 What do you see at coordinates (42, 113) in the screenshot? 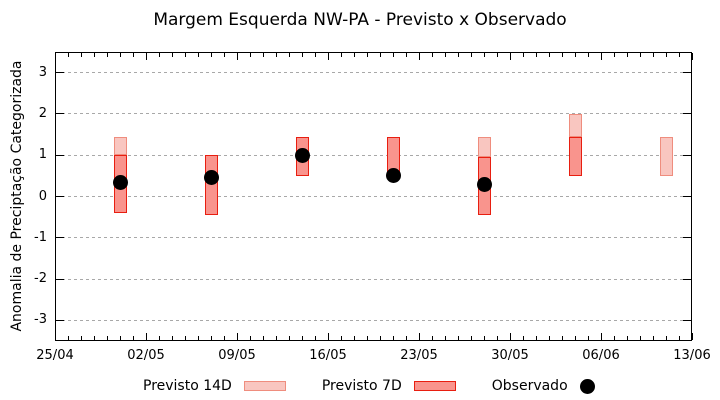
I see `y-tick-label: 2` at bounding box center [42, 113].